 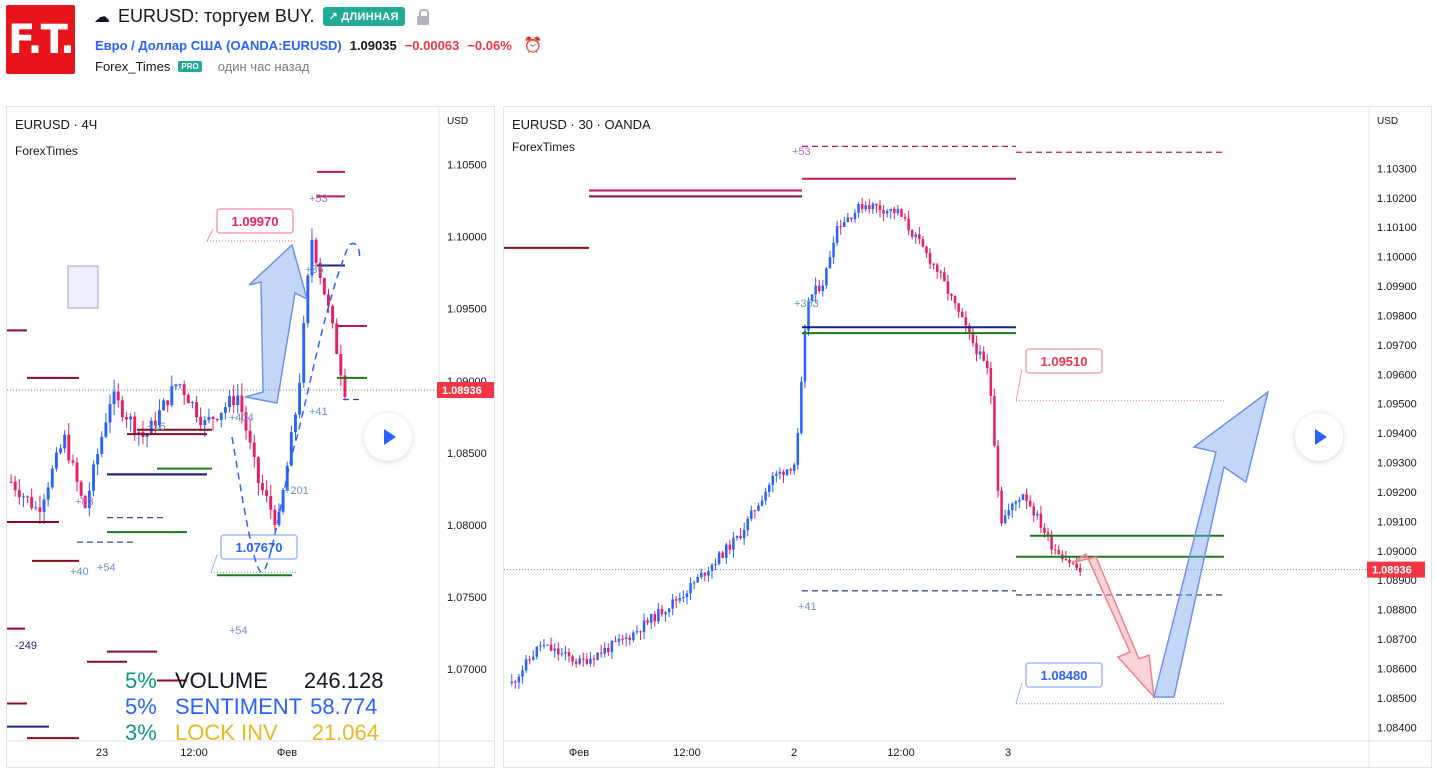 I want to click on level-annotation: +41, so click(x=318, y=412).